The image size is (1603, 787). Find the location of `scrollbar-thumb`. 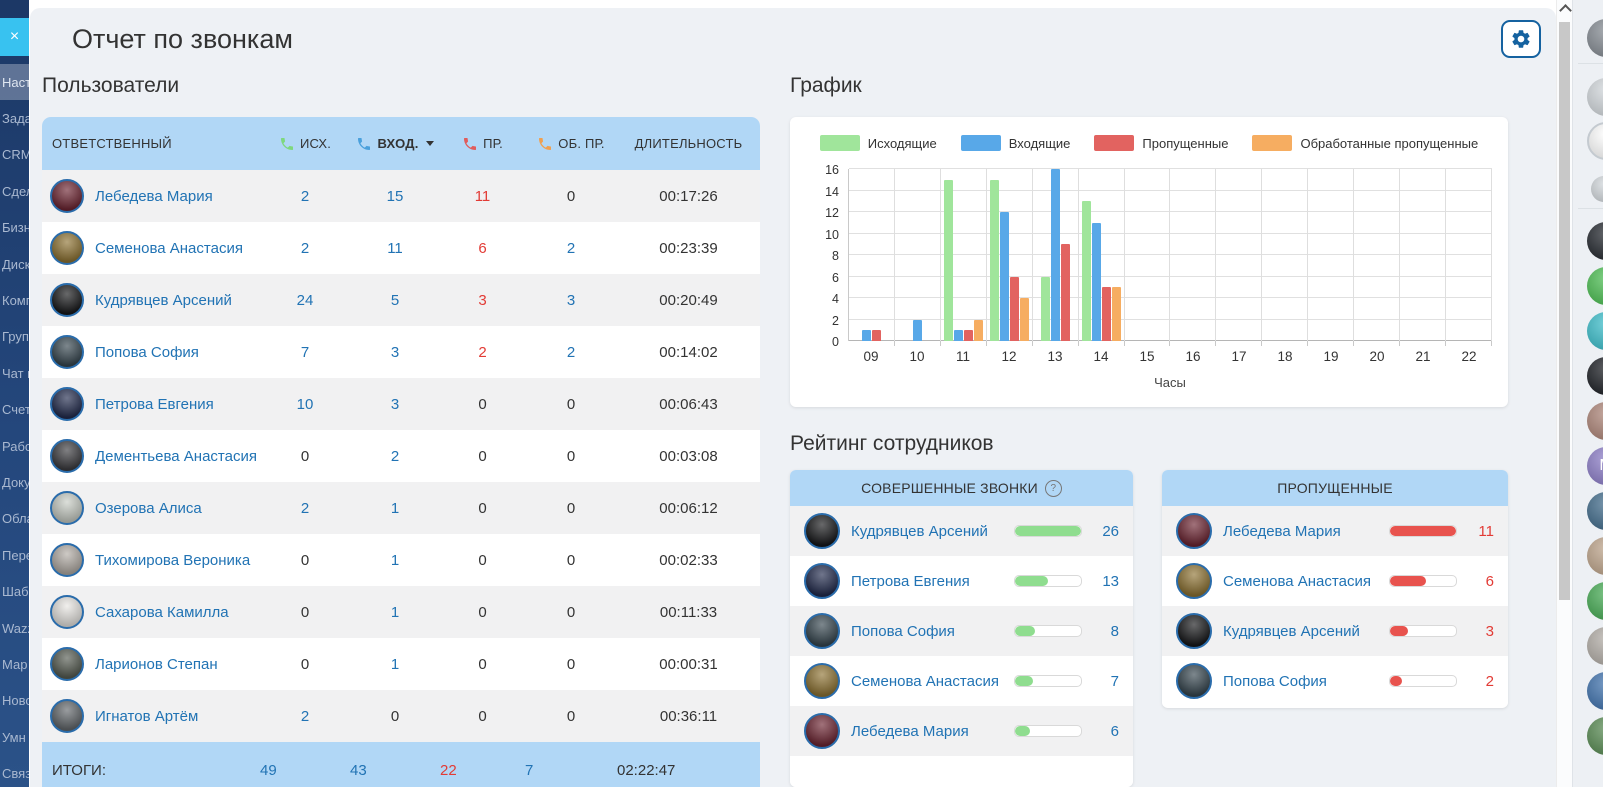

scrollbar-thumb is located at coordinates (1564, 311).